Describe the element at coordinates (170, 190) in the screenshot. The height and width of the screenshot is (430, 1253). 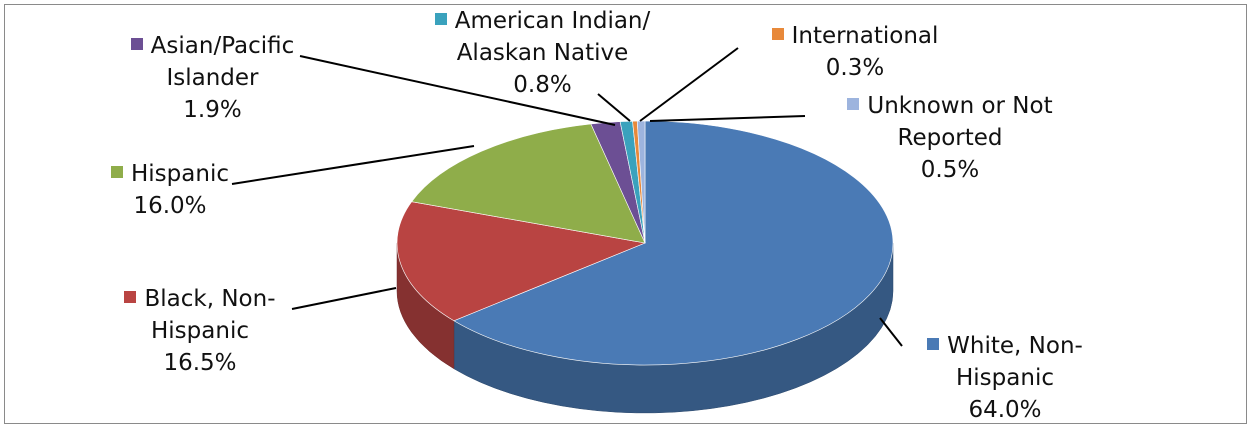
I see `data-label: Hispanic 16.0%` at that location.